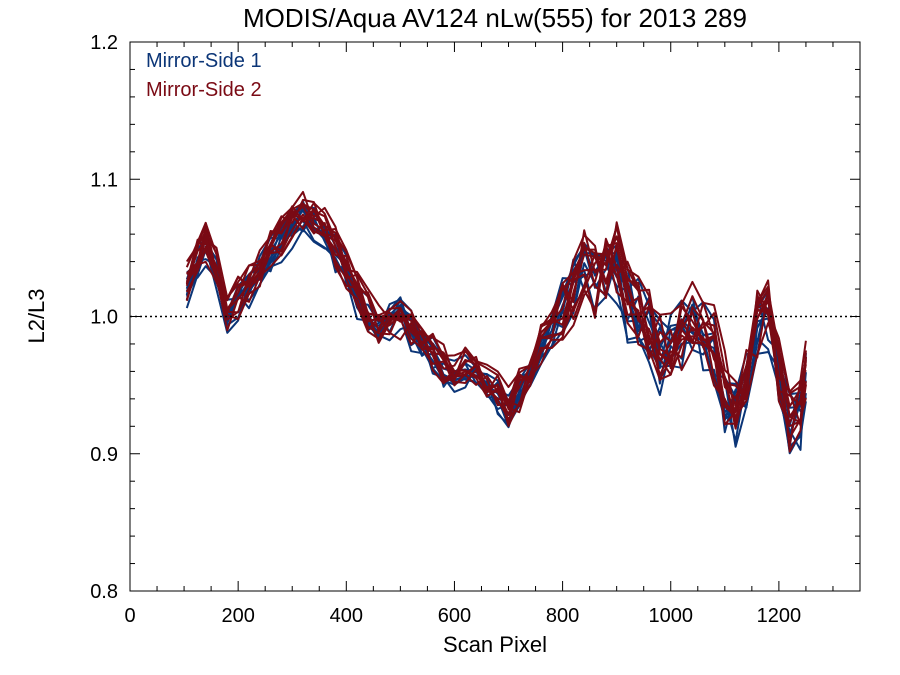 The width and height of the screenshot is (900, 675). I want to click on x-tick-label: 400, so click(346, 616).